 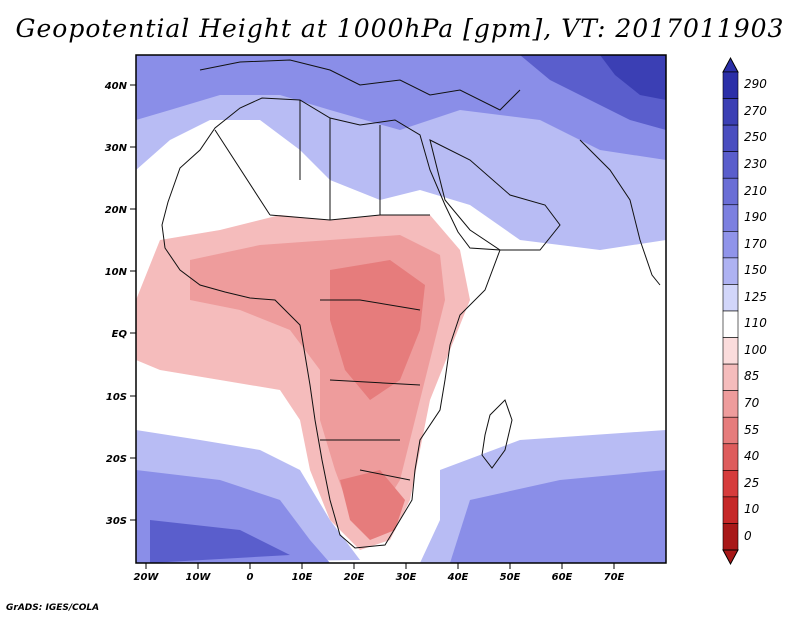 What do you see at coordinates (116, 210) in the screenshot?
I see `lat-tick-label: 20N` at bounding box center [116, 210].